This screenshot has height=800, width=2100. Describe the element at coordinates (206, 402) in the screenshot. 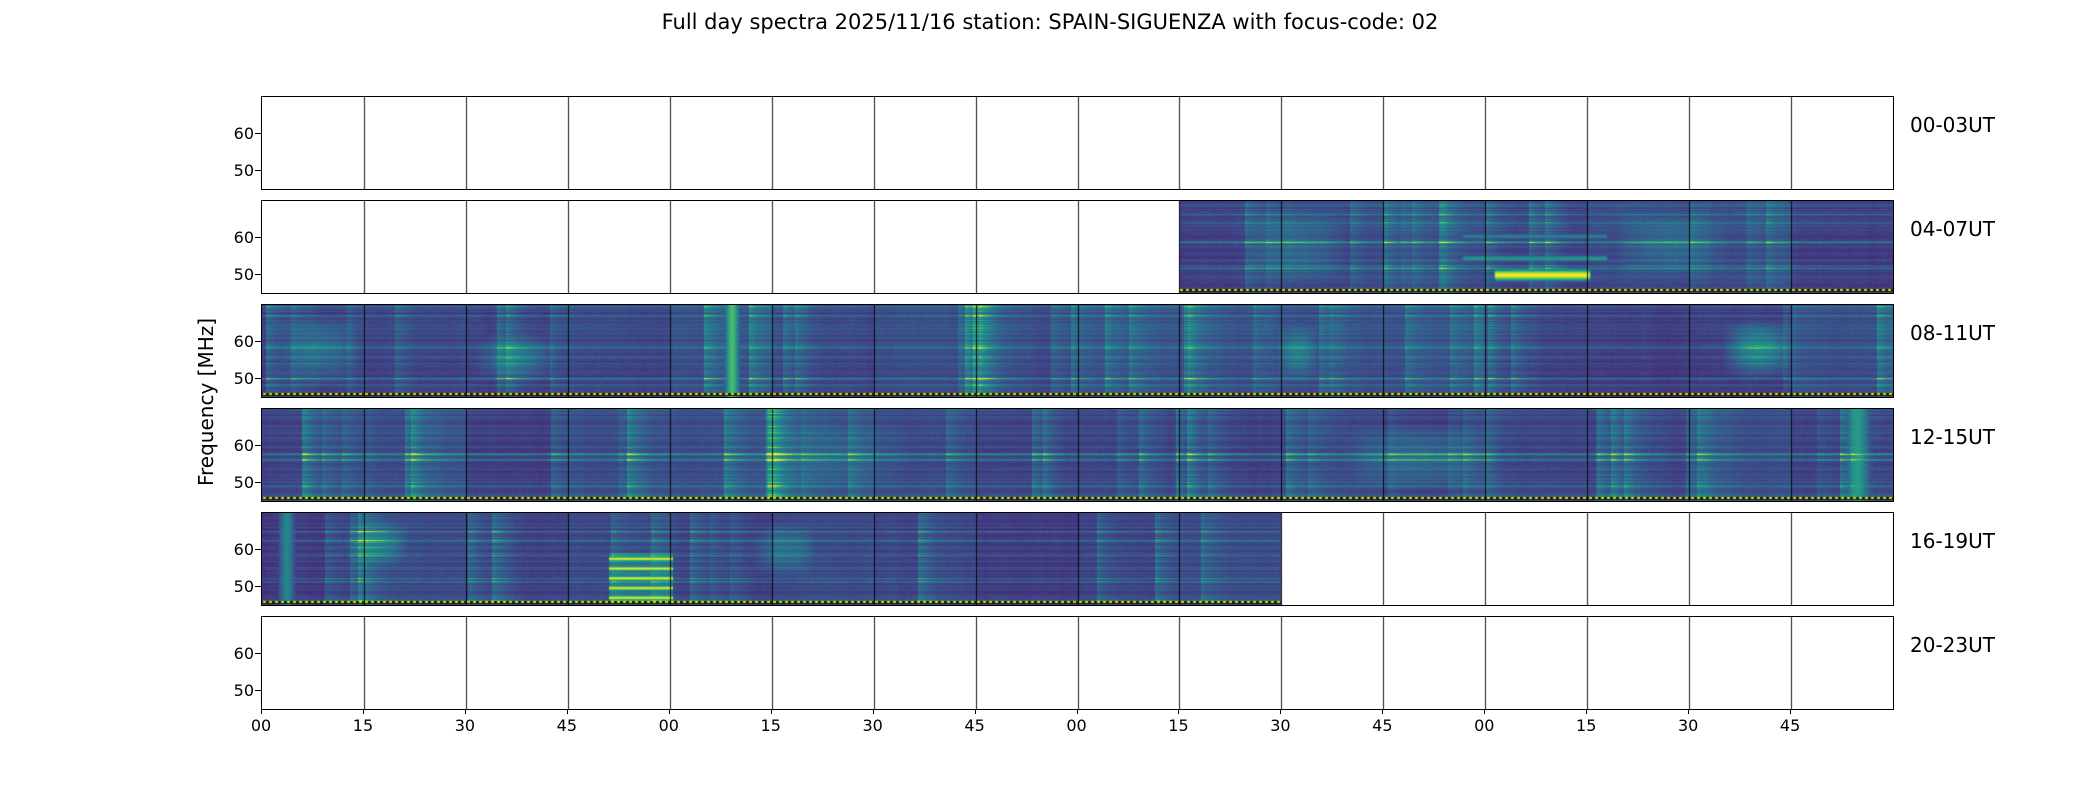

I see `y-axis-label: Frequency [MHz]` at that location.